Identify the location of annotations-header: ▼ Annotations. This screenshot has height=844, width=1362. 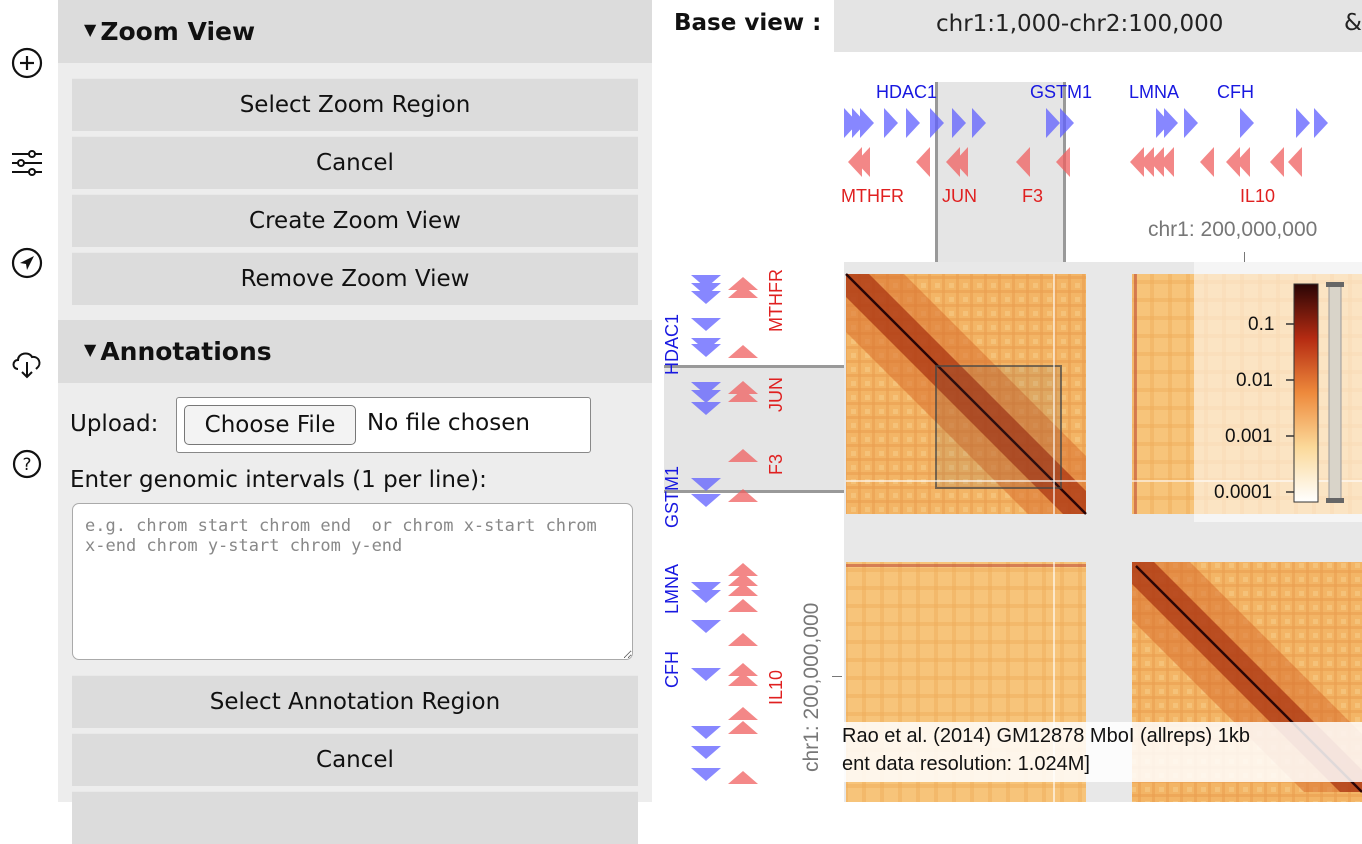
(355, 351).